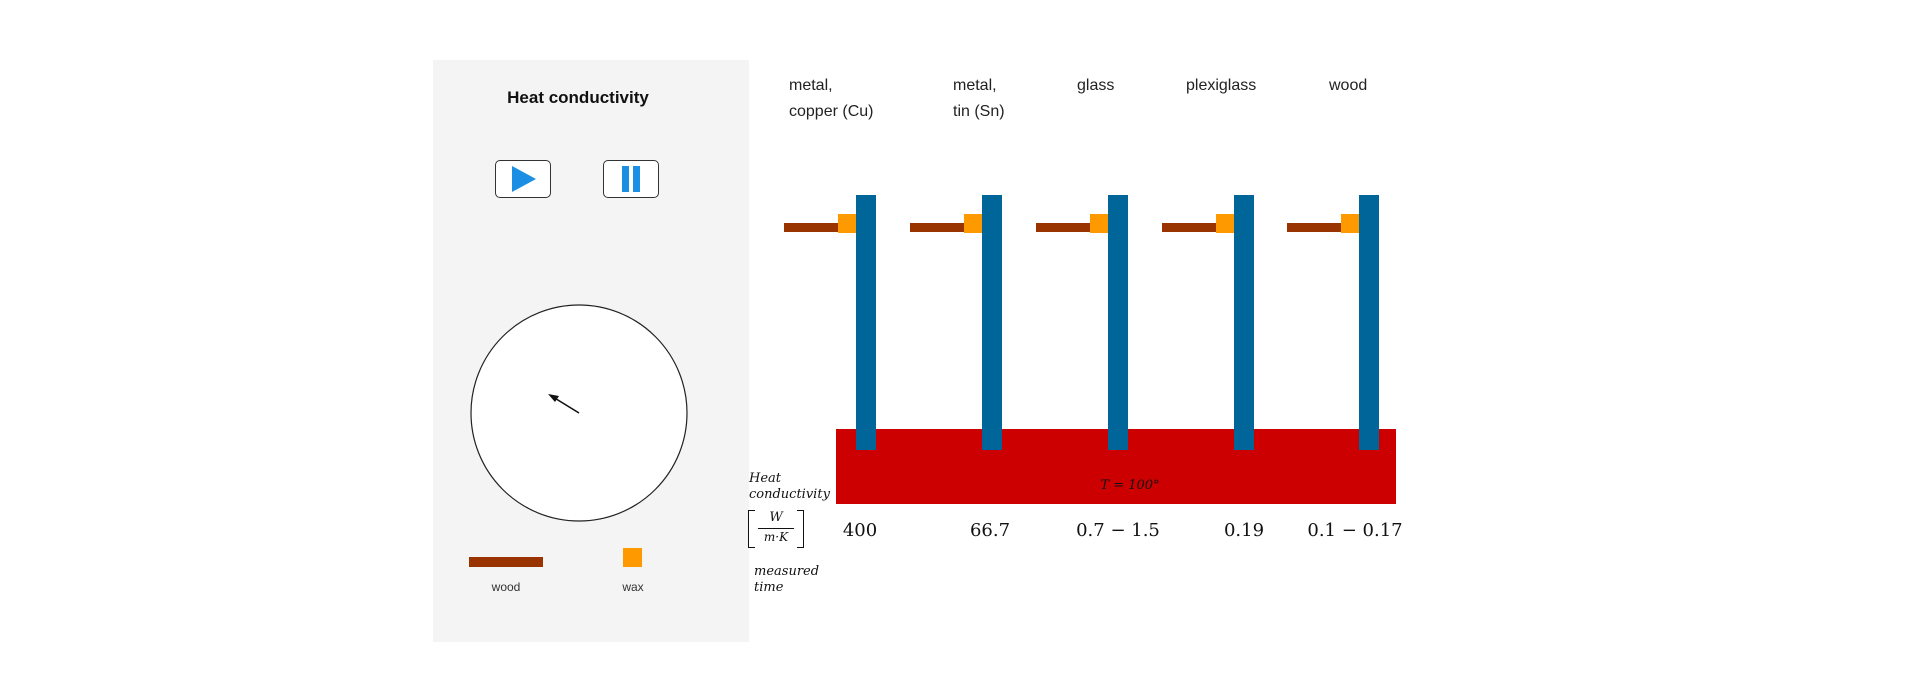 This screenshot has width=1920, height=700. I want to click on wax-block-glass, so click(1099, 223).